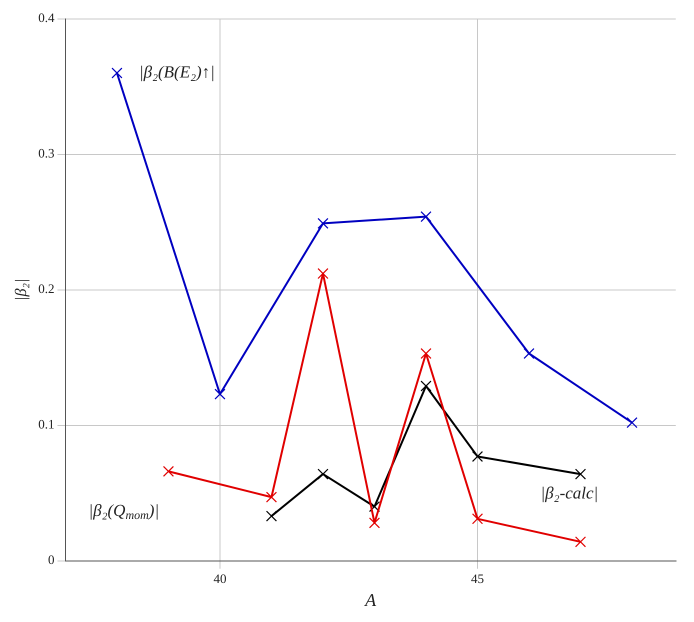  I want to click on y-tick-label: 0.2, so click(46, 288).